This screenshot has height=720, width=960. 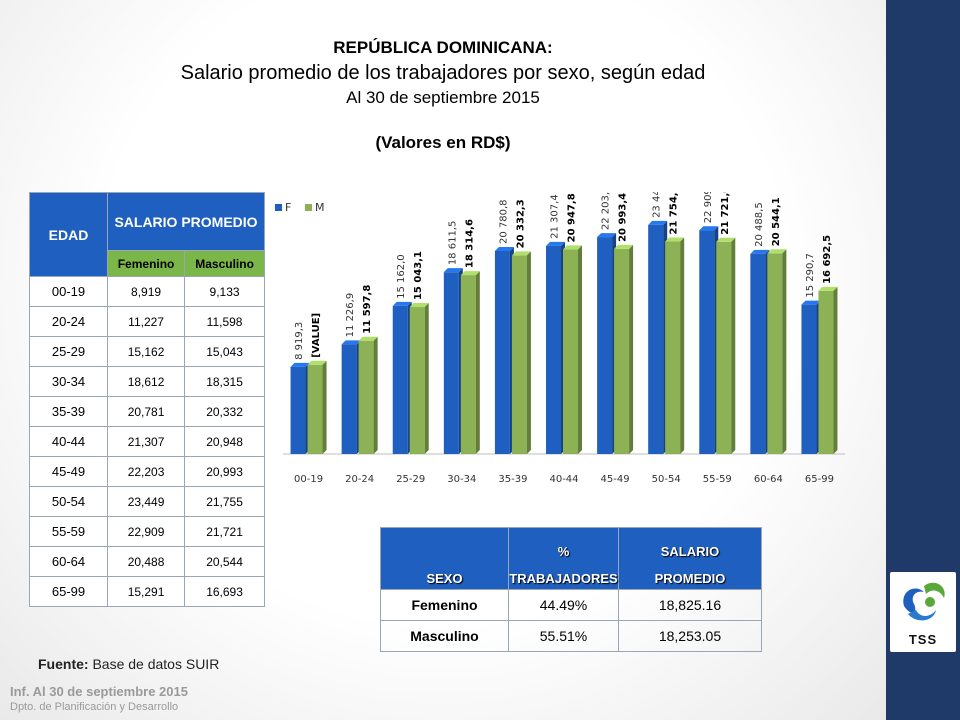 What do you see at coordinates (224, 291) in the screenshot?
I see `male-cell: 9,133` at bounding box center [224, 291].